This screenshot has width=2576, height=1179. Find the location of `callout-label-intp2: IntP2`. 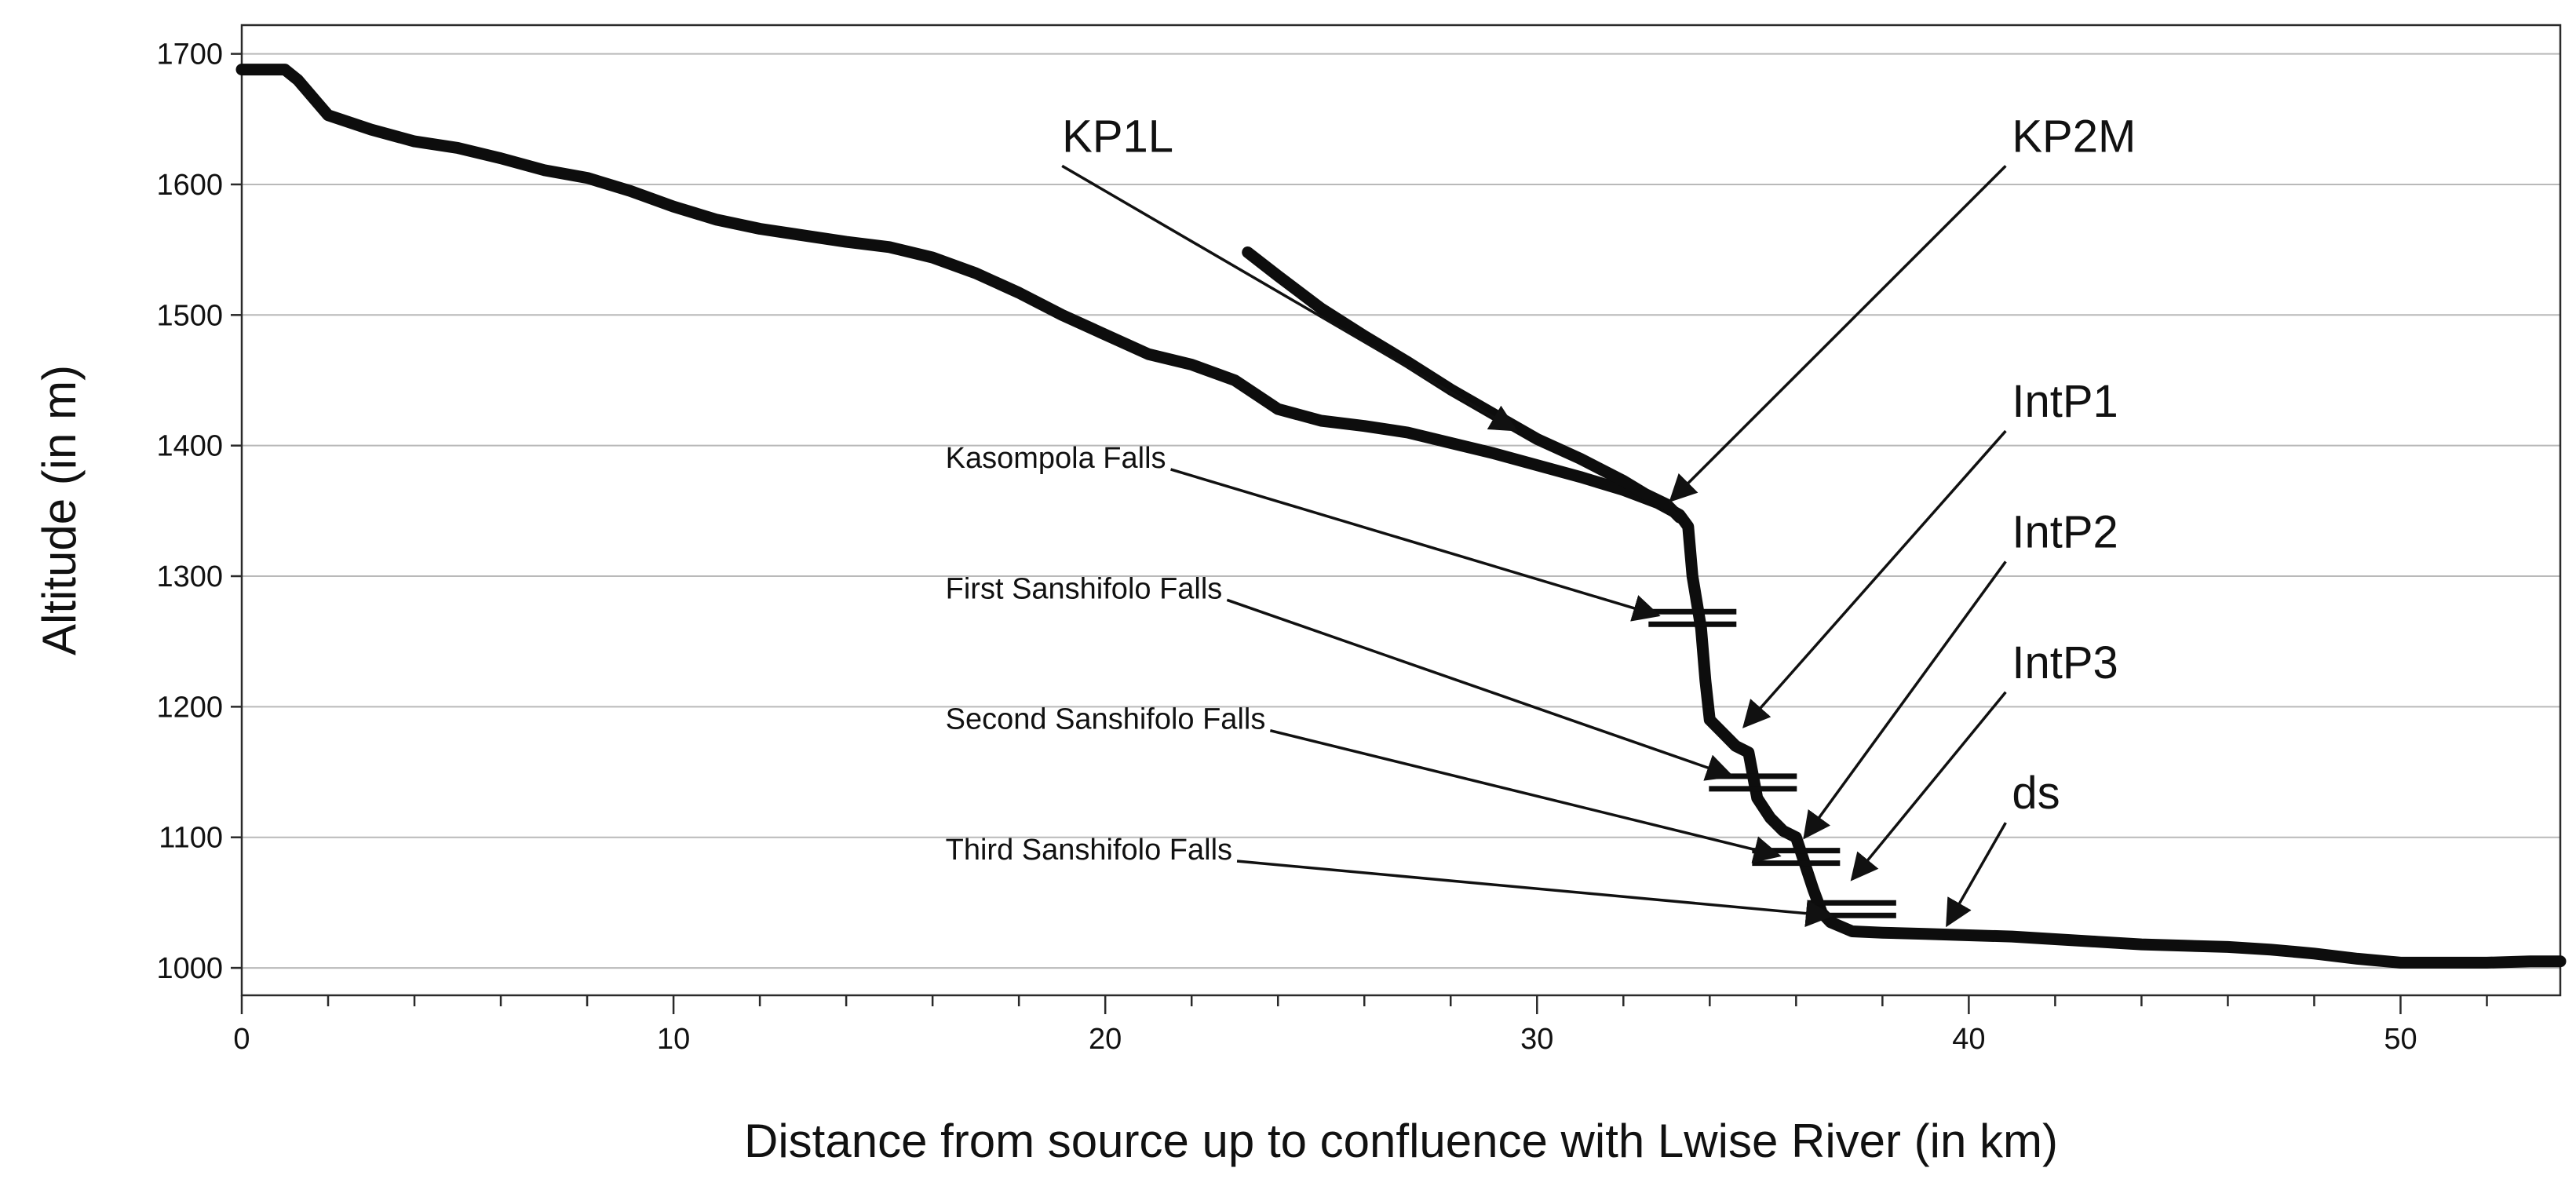

callout-label-intp2: IntP2 is located at coordinates (2065, 531).